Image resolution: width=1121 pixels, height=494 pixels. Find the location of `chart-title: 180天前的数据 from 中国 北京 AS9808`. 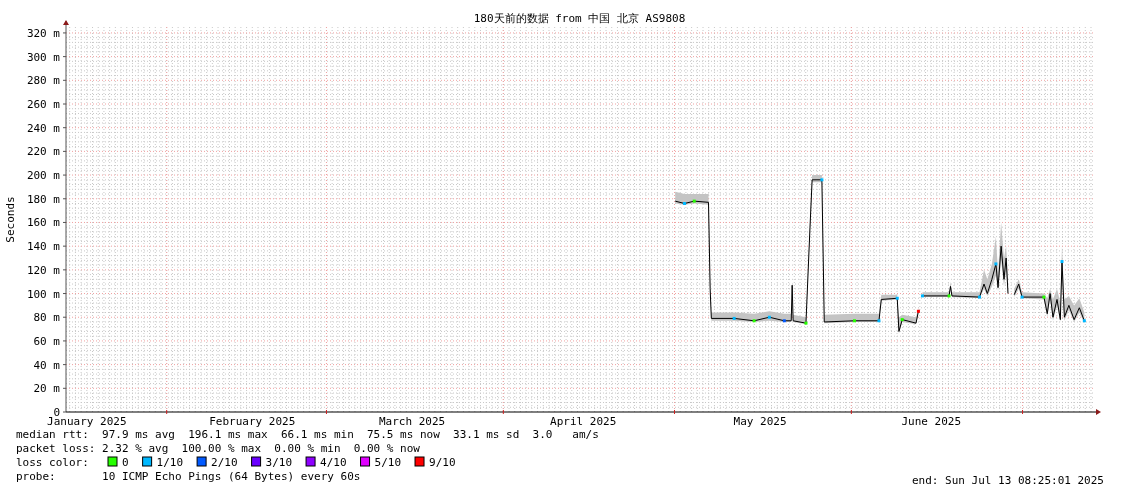

chart-title: 180天前的数据 from 中国 北京 AS9808 is located at coordinates (579, 18).